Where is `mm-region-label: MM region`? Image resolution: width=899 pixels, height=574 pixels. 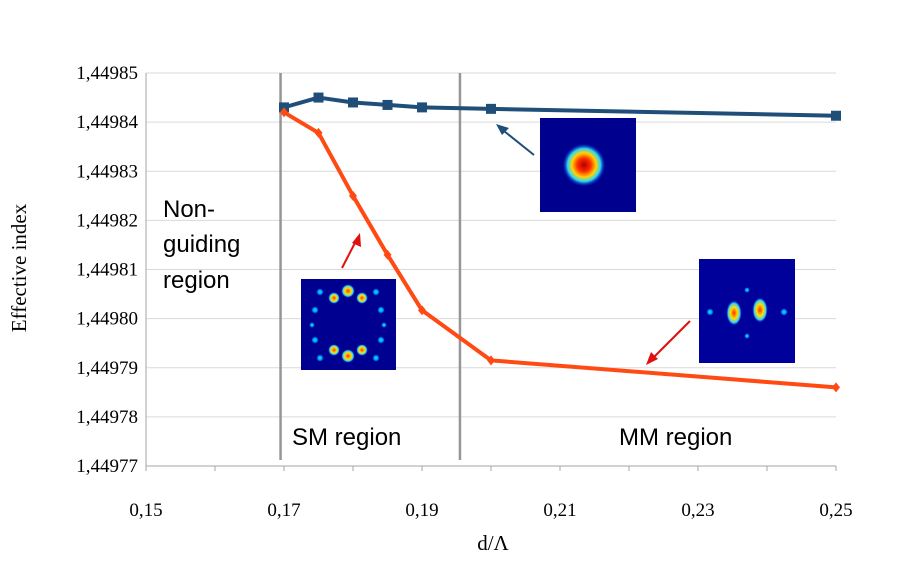
mm-region-label: MM region is located at coordinates (675, 437).